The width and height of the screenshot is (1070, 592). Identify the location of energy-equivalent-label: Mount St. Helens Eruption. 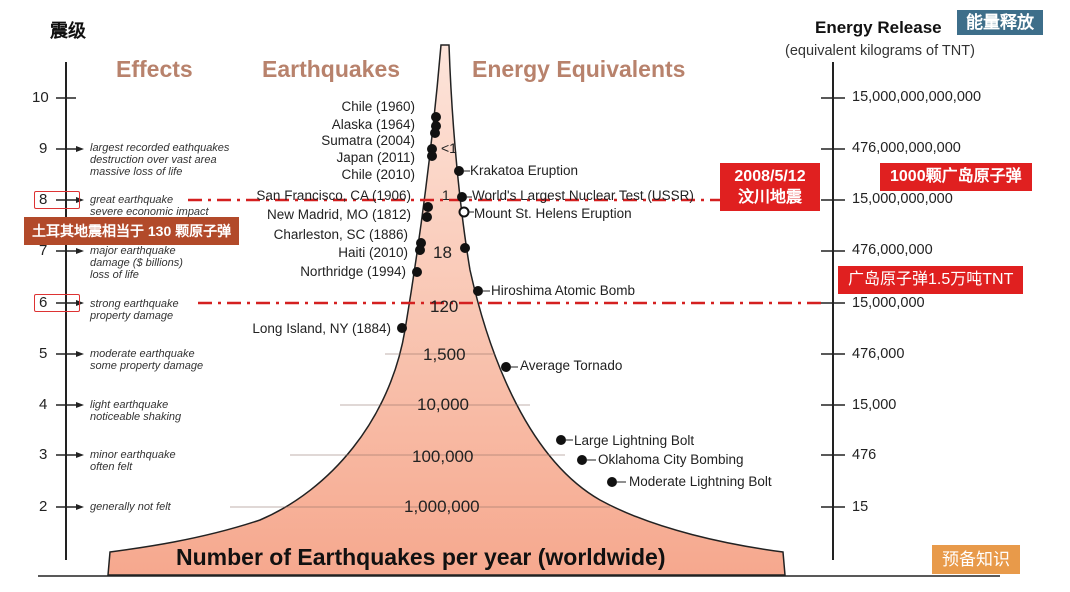
(553, 213).